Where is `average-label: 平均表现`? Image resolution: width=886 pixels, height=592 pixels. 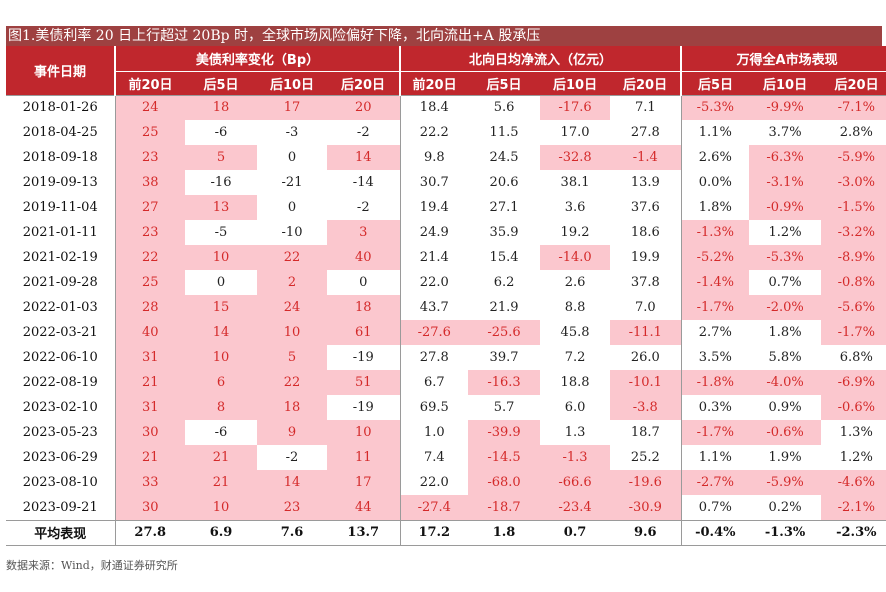
average-label: 平均表现 is located at coordinates (61, 532).